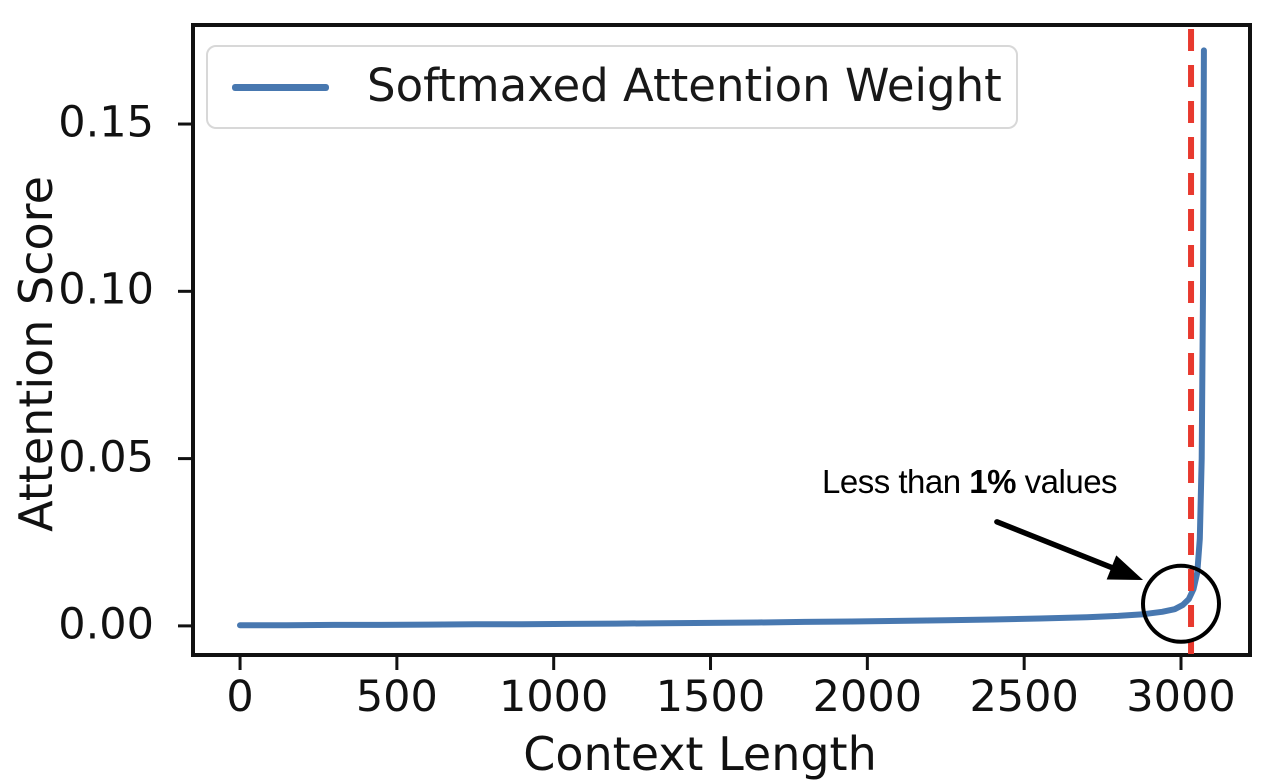 The width and height of the screenshot is (1280, 783). What do you see at coordinates (896, 481) in the screenshot?
I see `annotation-text-prefix: Less than` at bounding box center [896, 481].